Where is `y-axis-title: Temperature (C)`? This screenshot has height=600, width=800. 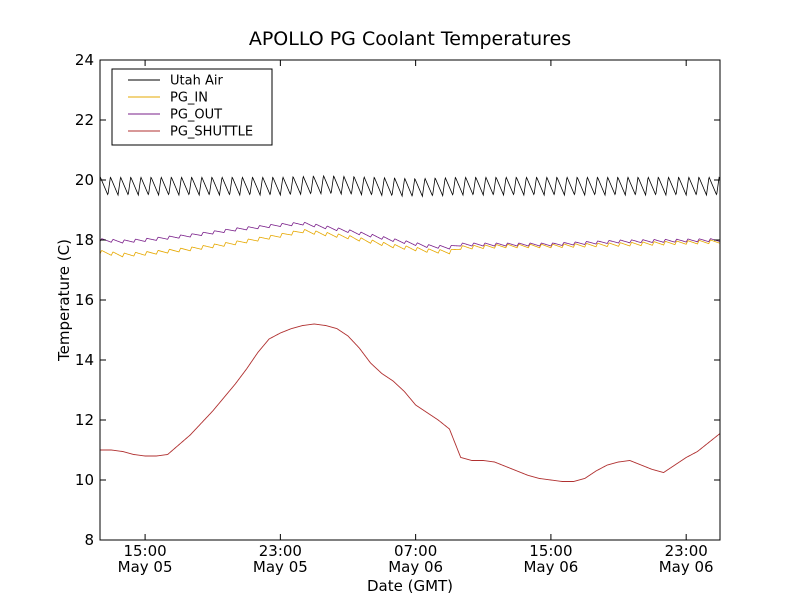 y-axis-title: Temperature (C) is located at coordinates (64, 300).